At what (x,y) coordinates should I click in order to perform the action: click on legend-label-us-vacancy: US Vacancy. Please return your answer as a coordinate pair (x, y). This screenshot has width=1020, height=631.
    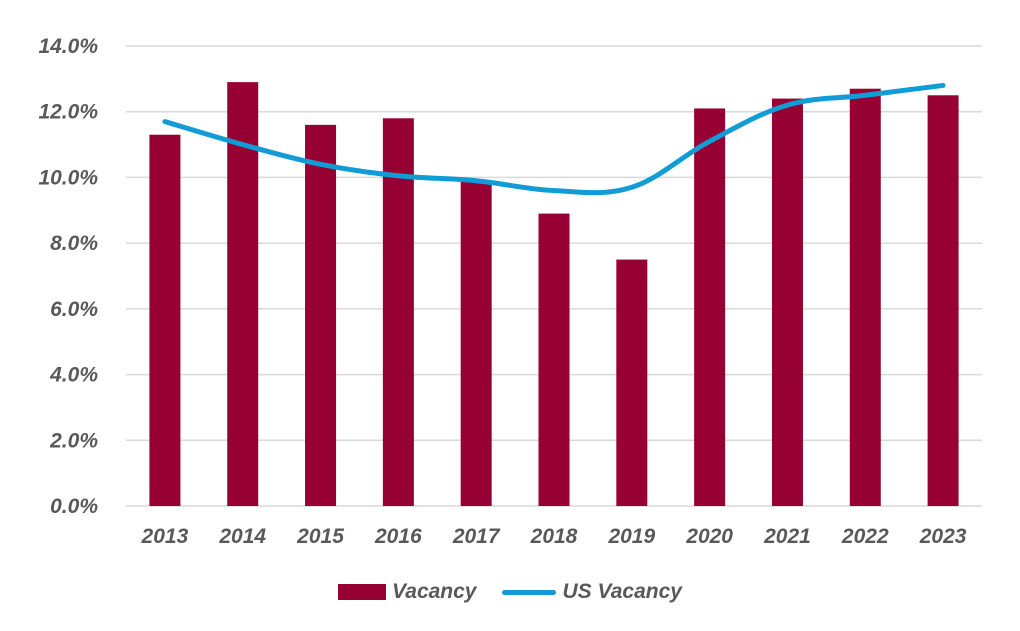
    Looking at the image, I should click on (622, 591).